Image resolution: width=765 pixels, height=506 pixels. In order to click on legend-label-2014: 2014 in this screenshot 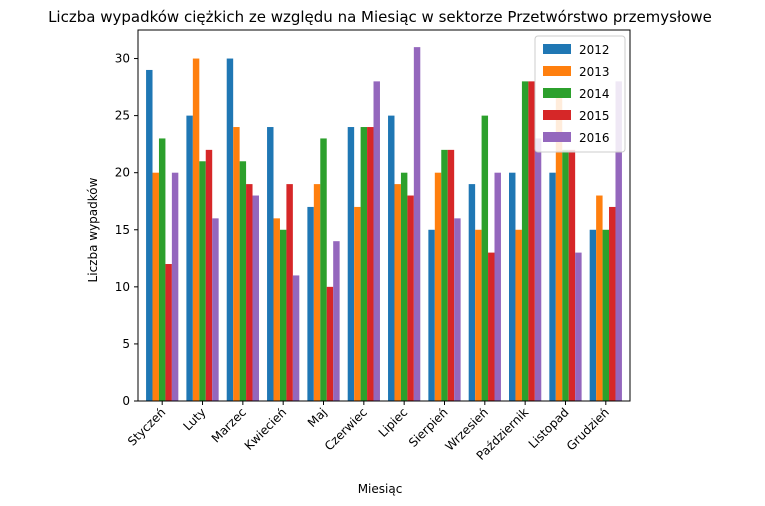, I will do `click(594, 94)`.